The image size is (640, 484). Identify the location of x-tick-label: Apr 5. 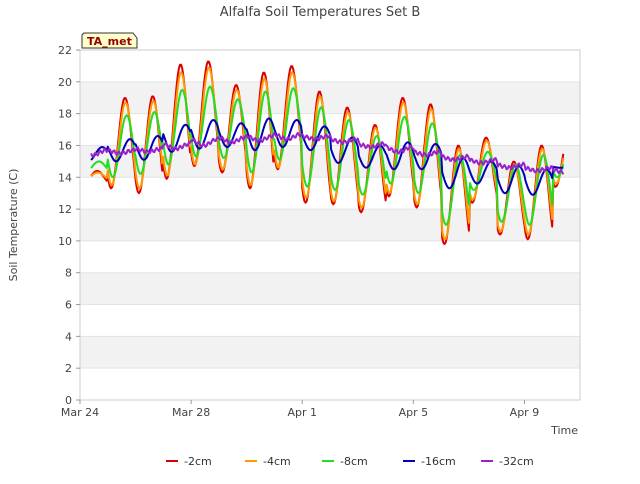
(414, 412).